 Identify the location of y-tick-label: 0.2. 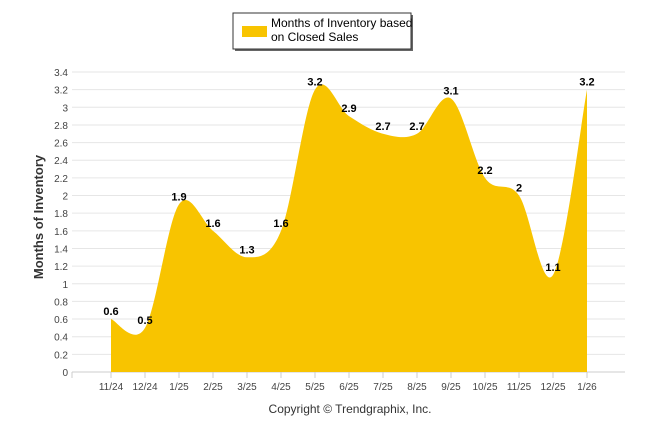
(61, 355).